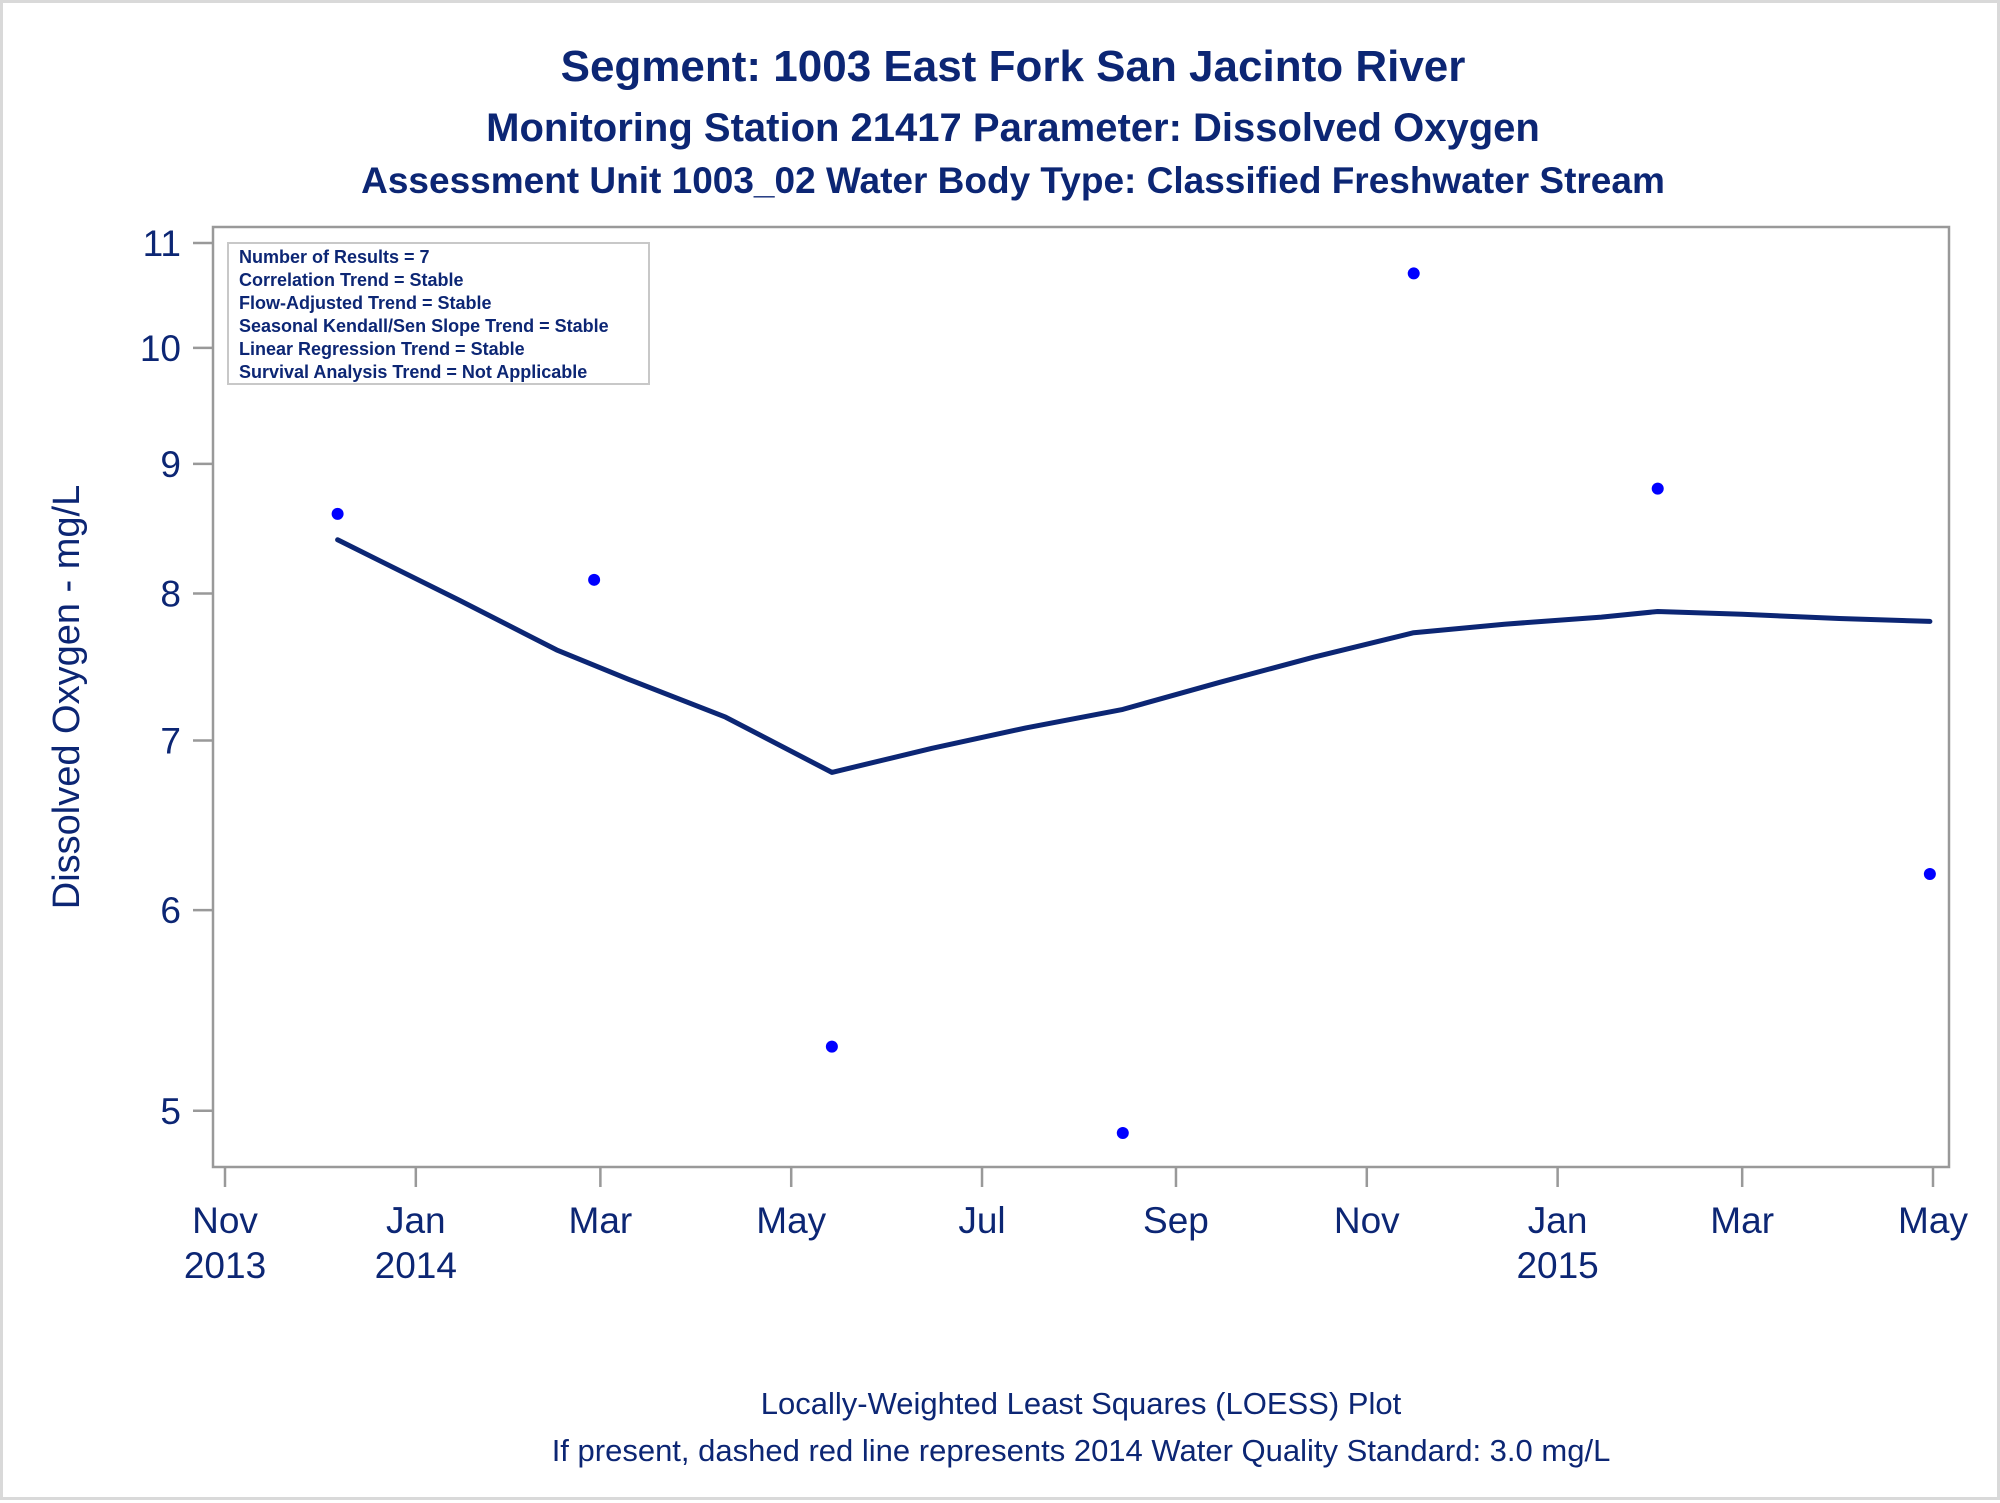 The width and height of the screenshot is (2000, 1503). Describe the element at coordinates (162, 243) in the screenshot. I see `y-tick-label: 11` at that location.